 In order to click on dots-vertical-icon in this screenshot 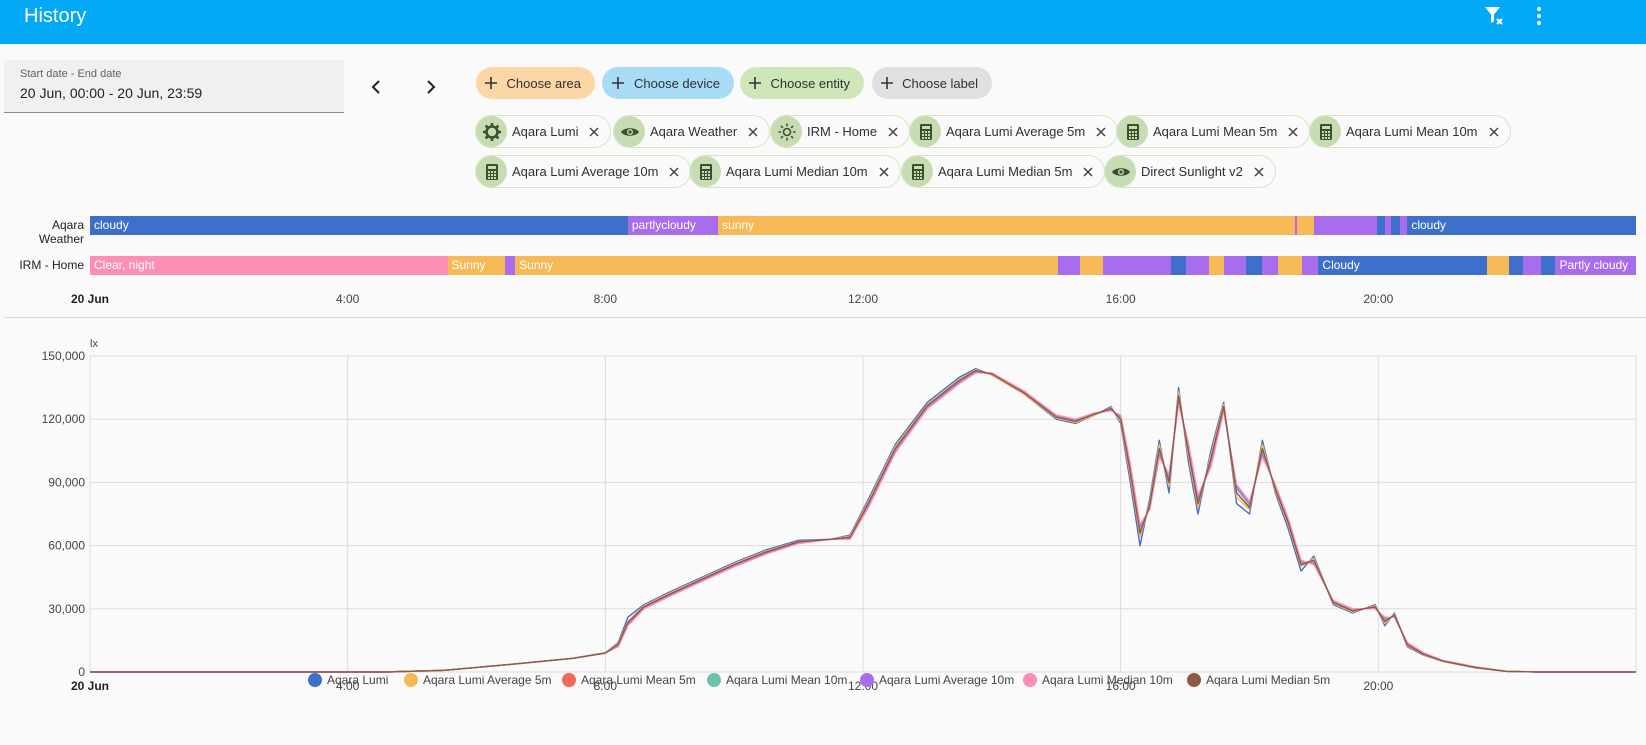, I will do `click(1539, 16)`.